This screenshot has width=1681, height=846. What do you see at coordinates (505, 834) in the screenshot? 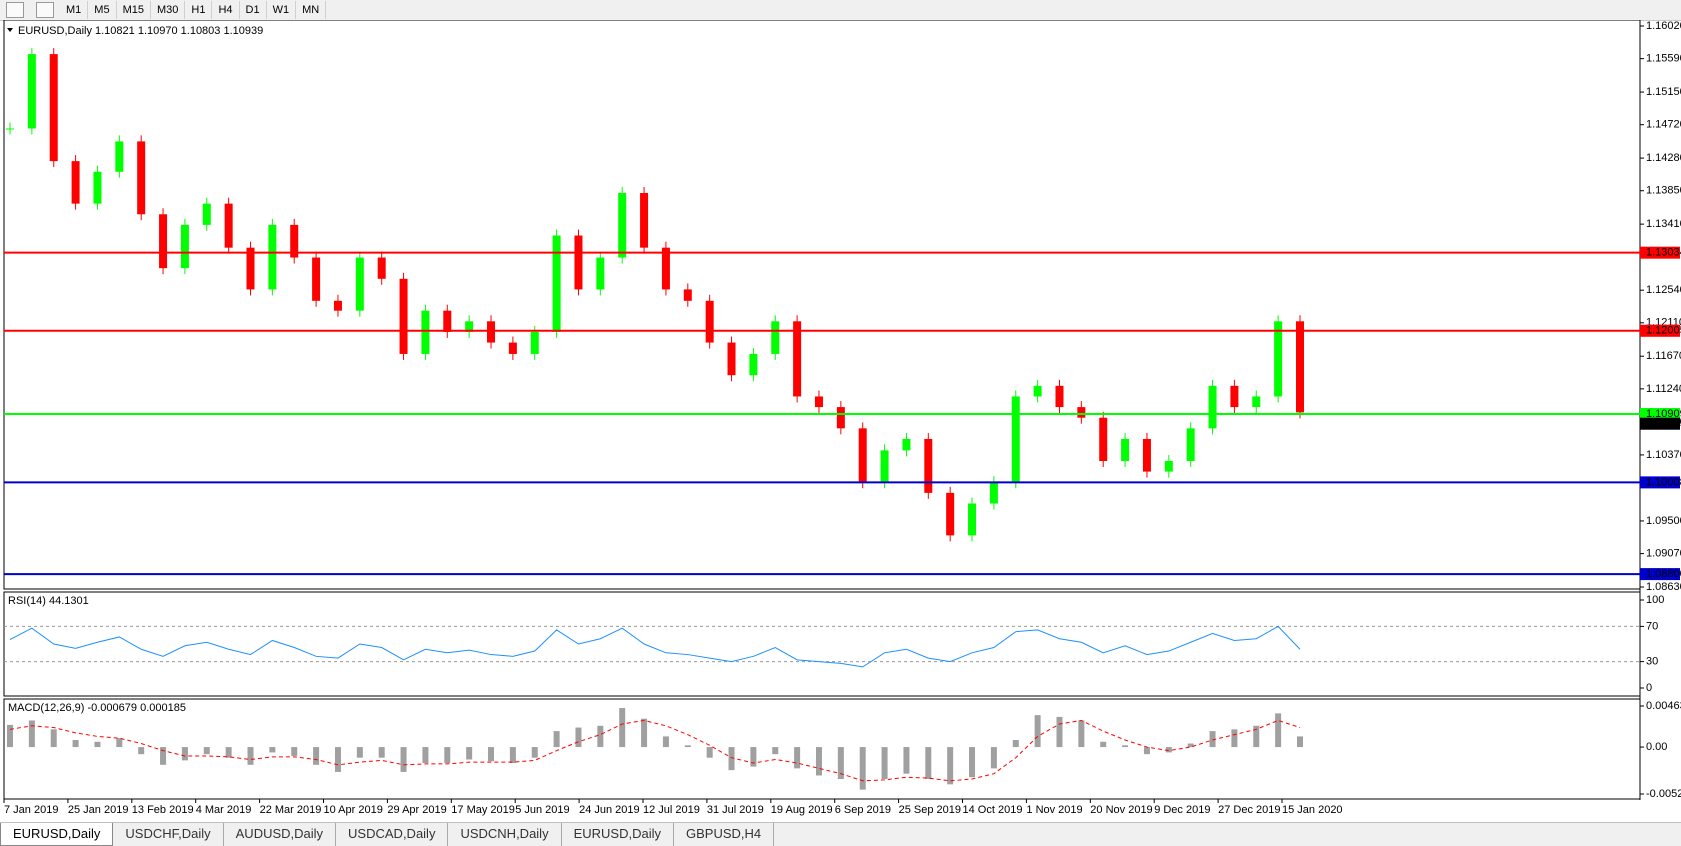
I see `chart-tab: USDCNH,Daily` at bounding box center [505, 834].